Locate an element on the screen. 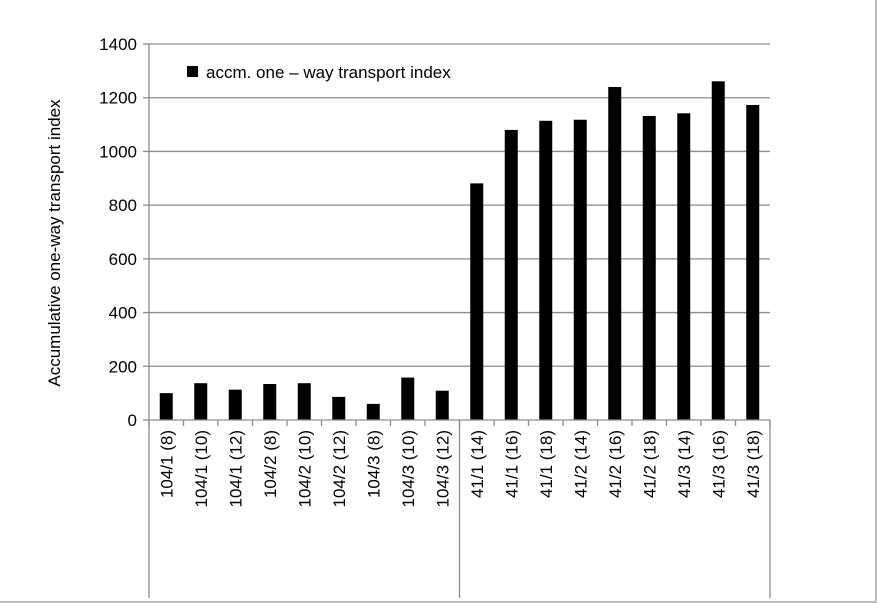 The image size is (877, 603). category-label: 104/1 (8) is located at coordinates (166, 464).